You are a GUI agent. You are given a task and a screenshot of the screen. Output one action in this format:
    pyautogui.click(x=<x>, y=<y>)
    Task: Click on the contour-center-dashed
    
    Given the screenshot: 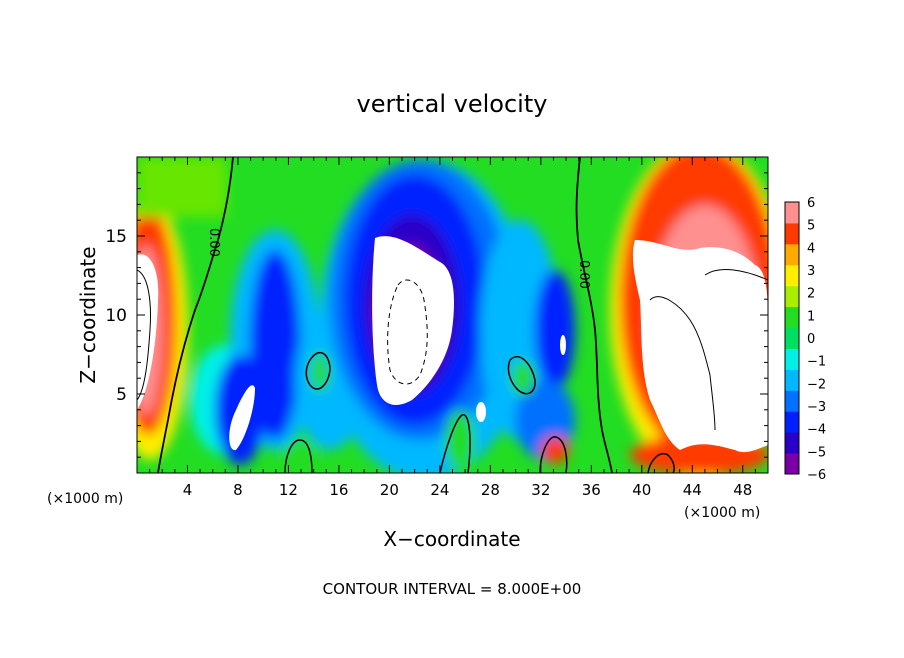 What is the action you would take?
    pyautogui.click(x=407, y=332)
    